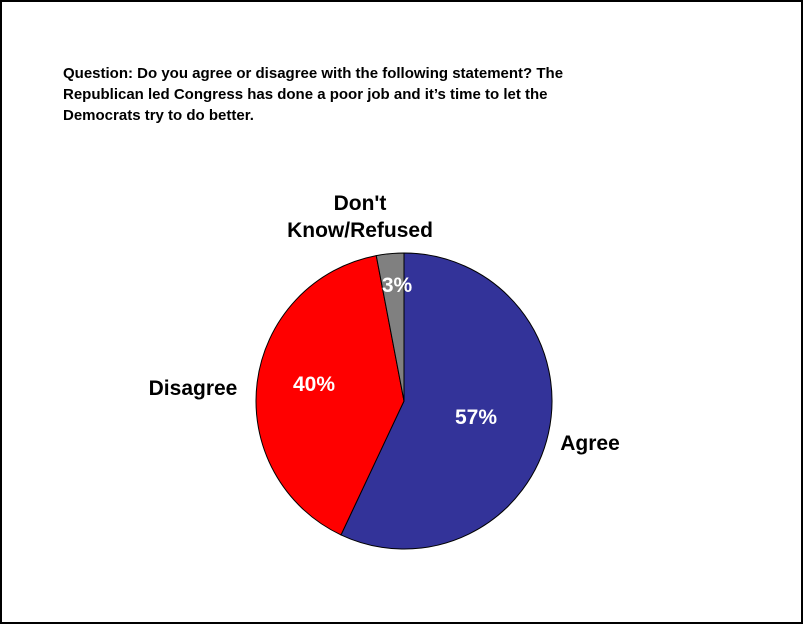 Image resolution: width=803 pixels, height=624 pixels. Describe the element at coordinates (590, 443) in the screenshot. I see `category-label-agree: Agree` at that location.